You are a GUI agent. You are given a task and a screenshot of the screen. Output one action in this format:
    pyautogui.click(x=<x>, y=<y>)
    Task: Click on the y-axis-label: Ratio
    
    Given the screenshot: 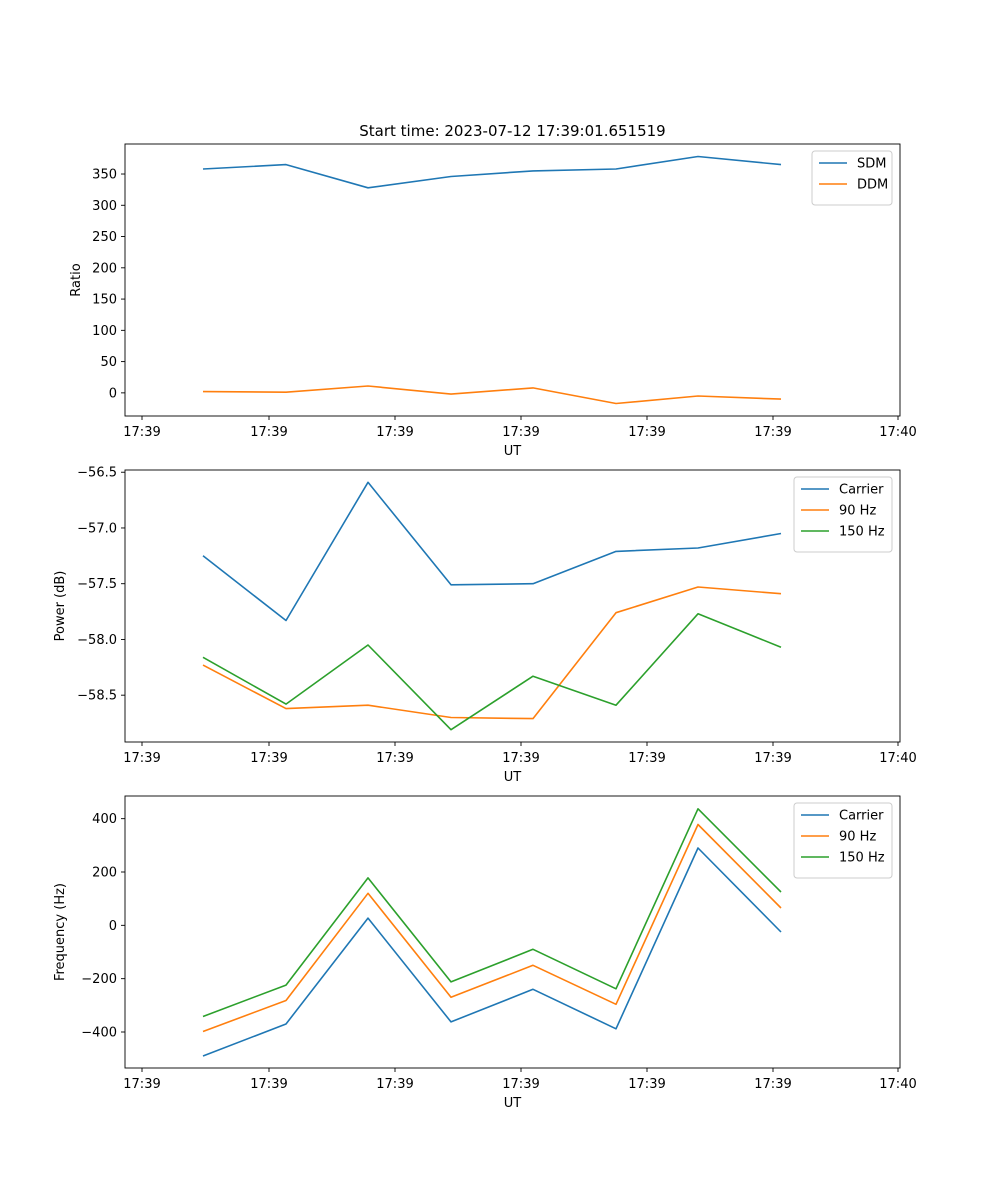 What is the action you would take?
    pyautogui.click(x=76, y=279)
    